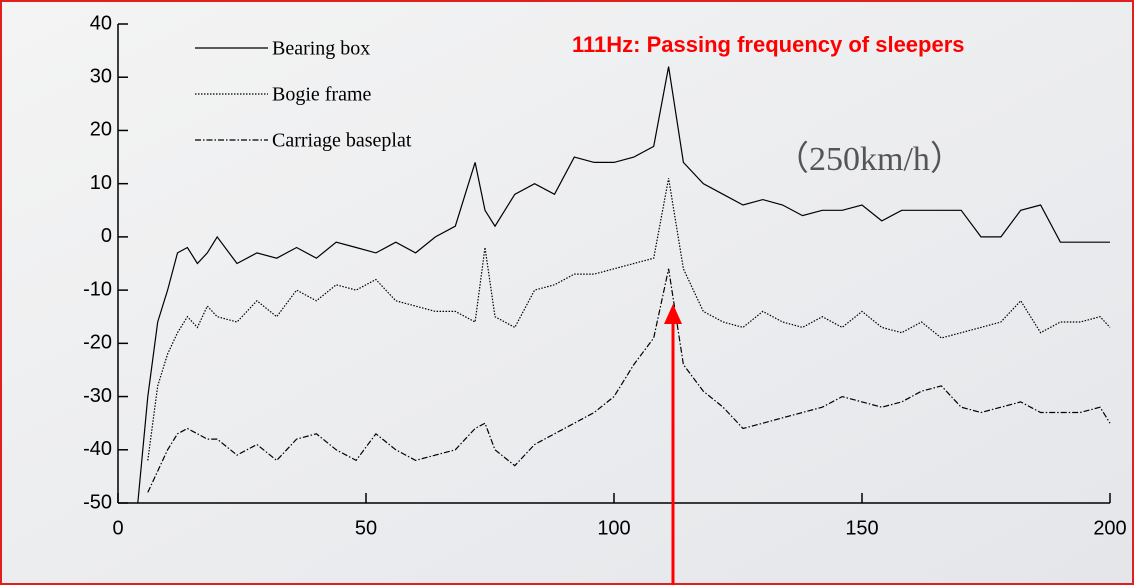  I want to click on y-tick-label: 10, so click(101, 183).